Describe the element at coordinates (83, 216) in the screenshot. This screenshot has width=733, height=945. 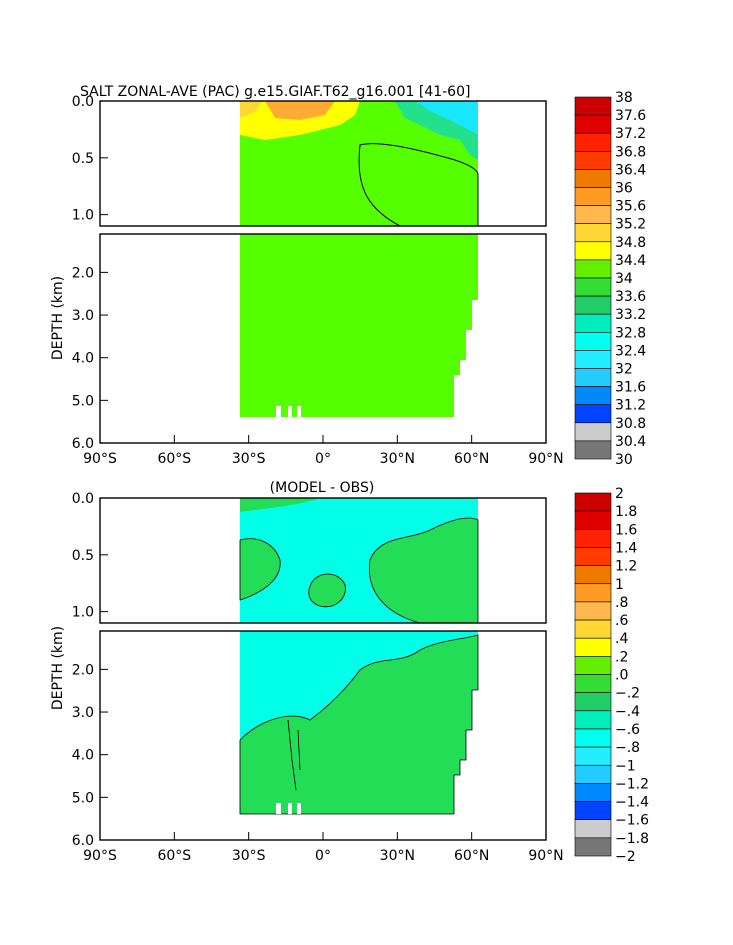
I see `y-tick-label: 1.0` at that location.